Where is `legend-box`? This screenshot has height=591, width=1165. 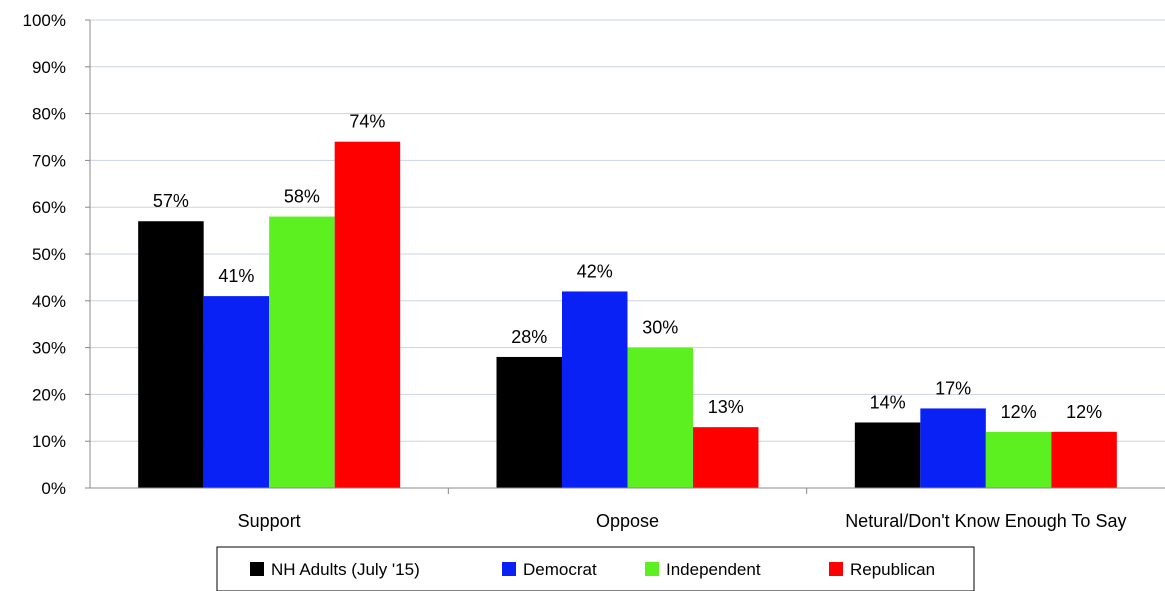 legend-box is located at coordinates (595, 568).